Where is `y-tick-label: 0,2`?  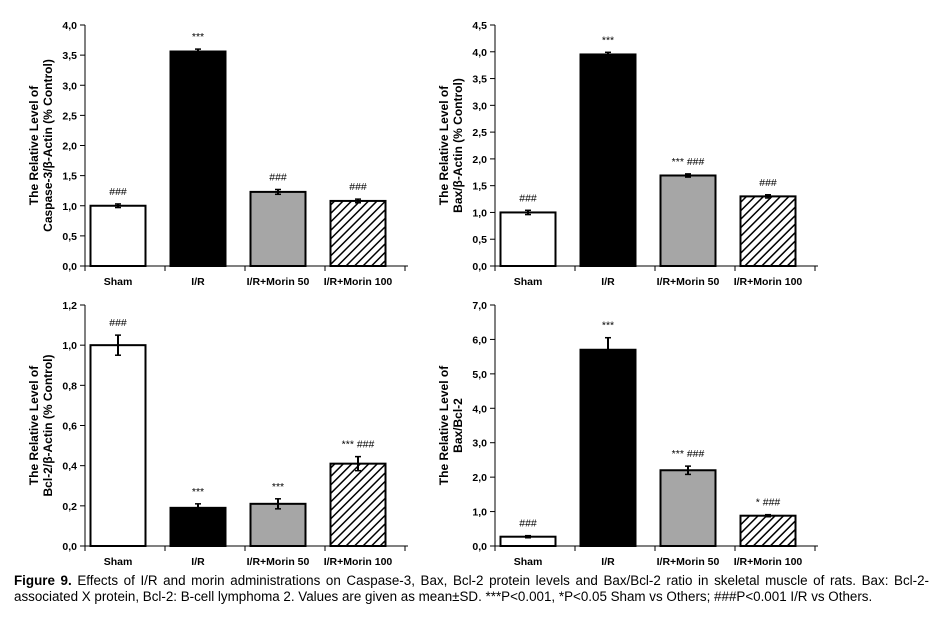 y-tick-label: 0,2 is located at coordinates (69, 507).